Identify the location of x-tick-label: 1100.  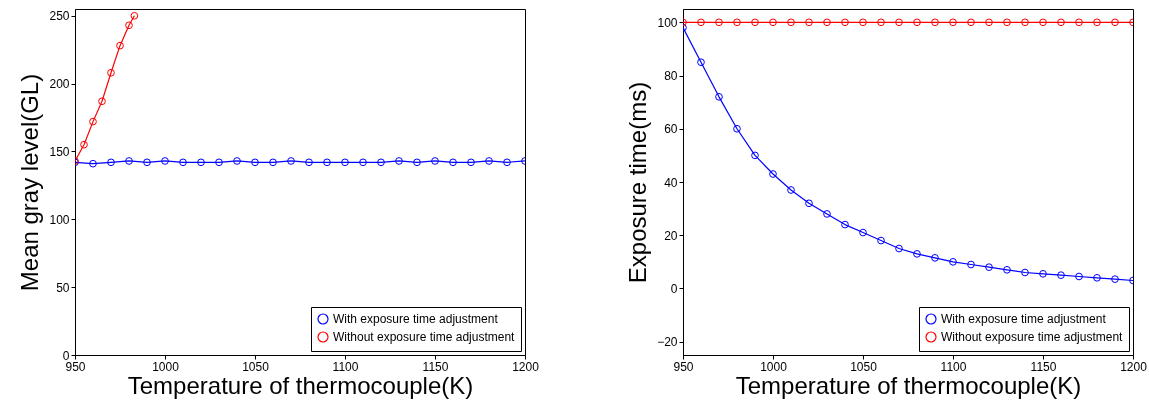
(953, 366).